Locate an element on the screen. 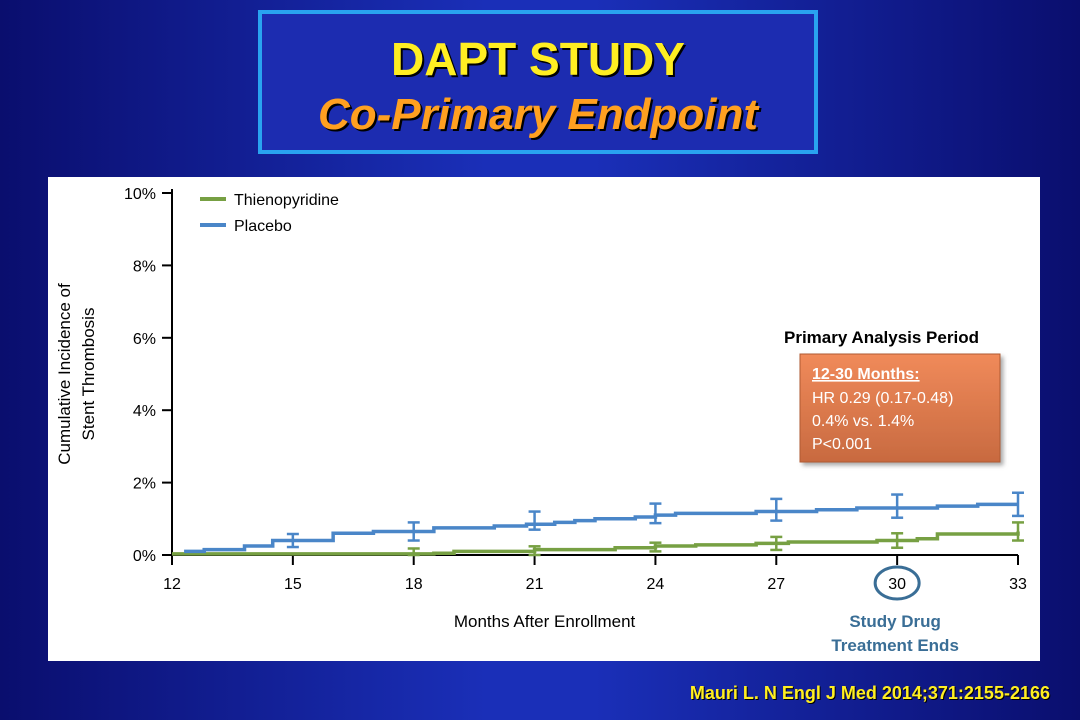 This screenshot has height=720, width=1080. y-tick-label: 10% is located at coordinates (140, 194).